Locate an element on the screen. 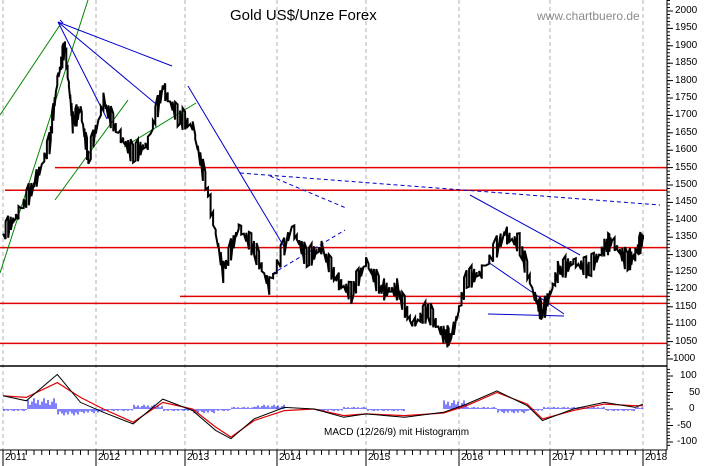 This screenshot has width=723, height=466. y-tick-label: 1050 is located at coordinates (686, 341).